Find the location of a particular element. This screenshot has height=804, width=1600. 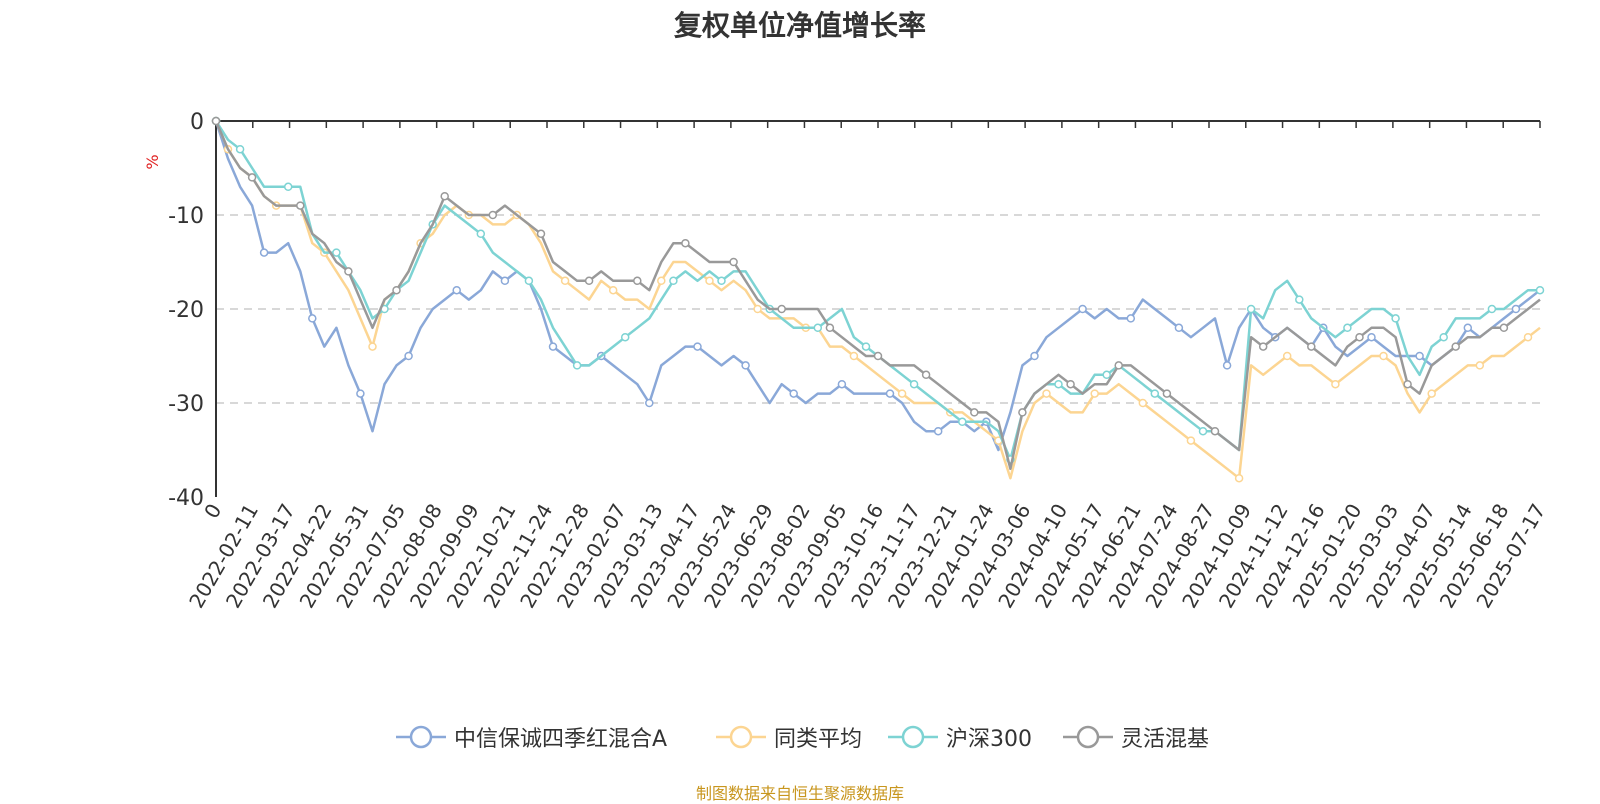

x-tick-label: 0 is located at coordinates (212, 511).